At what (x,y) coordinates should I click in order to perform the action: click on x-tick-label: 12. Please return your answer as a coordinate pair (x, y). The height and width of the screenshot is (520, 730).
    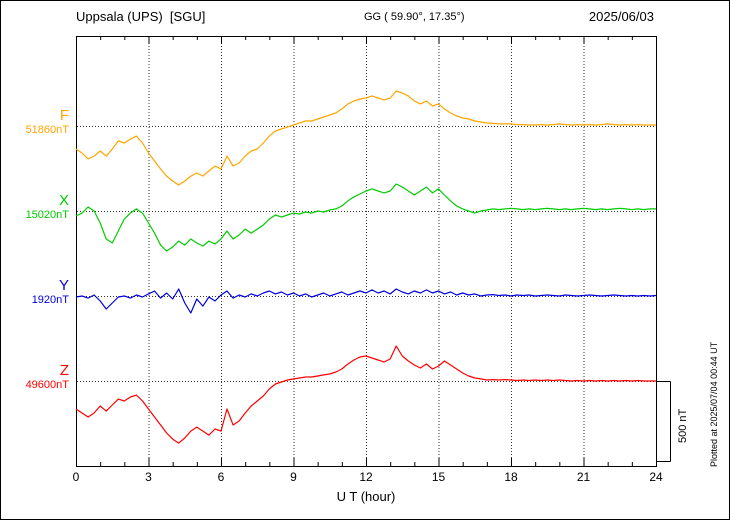
    Looking at the image, I should click on (366, 477).